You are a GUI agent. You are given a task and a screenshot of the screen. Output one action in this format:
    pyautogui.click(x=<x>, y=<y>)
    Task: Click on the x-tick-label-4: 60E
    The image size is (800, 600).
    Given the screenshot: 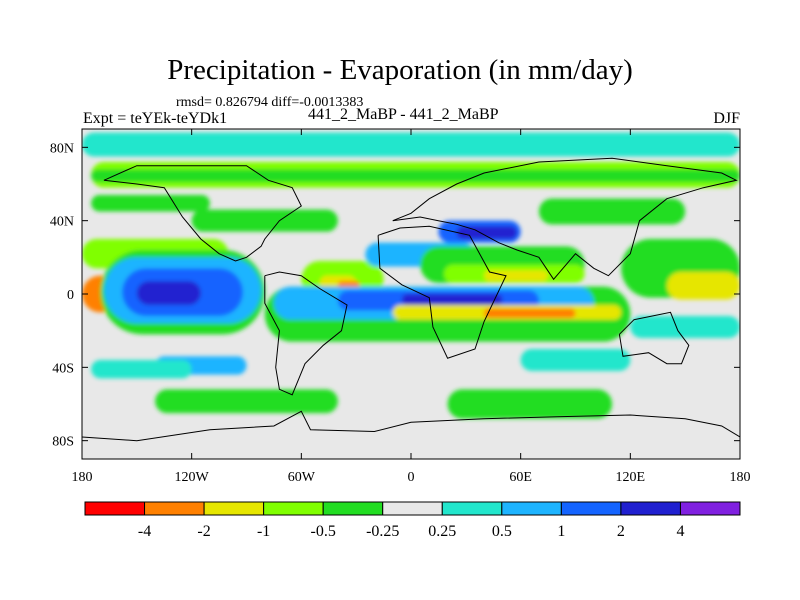 What is the action you would take?
    pyautogui.click(x=520, y=477)
    